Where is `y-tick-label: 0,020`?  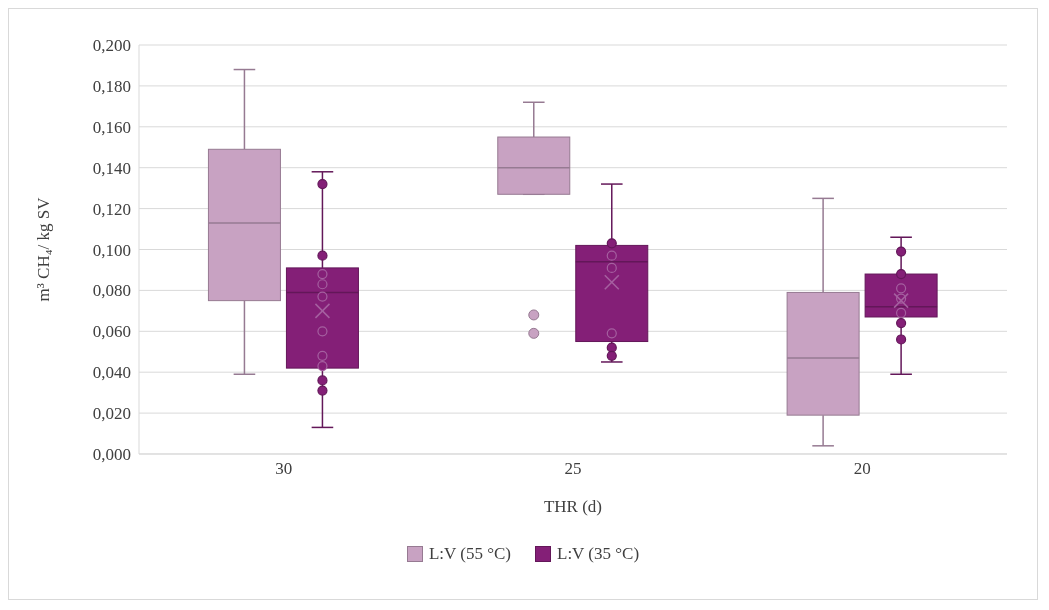 y-tick-label: 0,020 is located at coordinates (111, 414).